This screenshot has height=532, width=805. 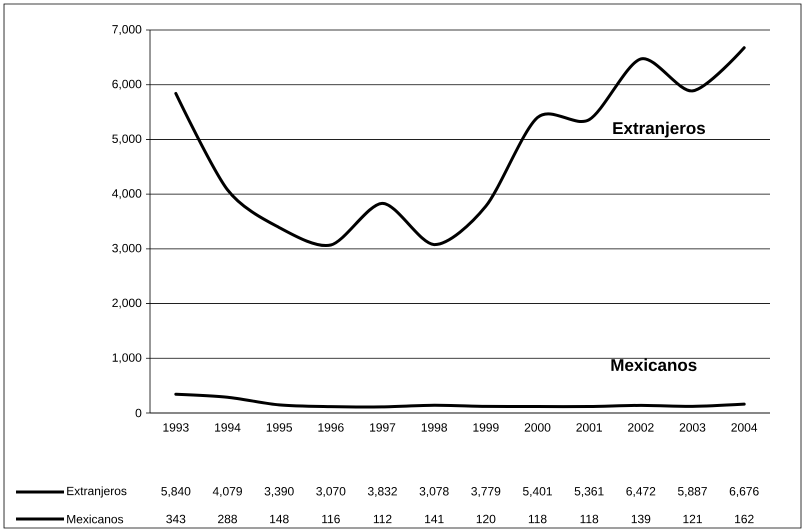 I want to click on x-tick-label: 1993, so click(x=176, y=427).